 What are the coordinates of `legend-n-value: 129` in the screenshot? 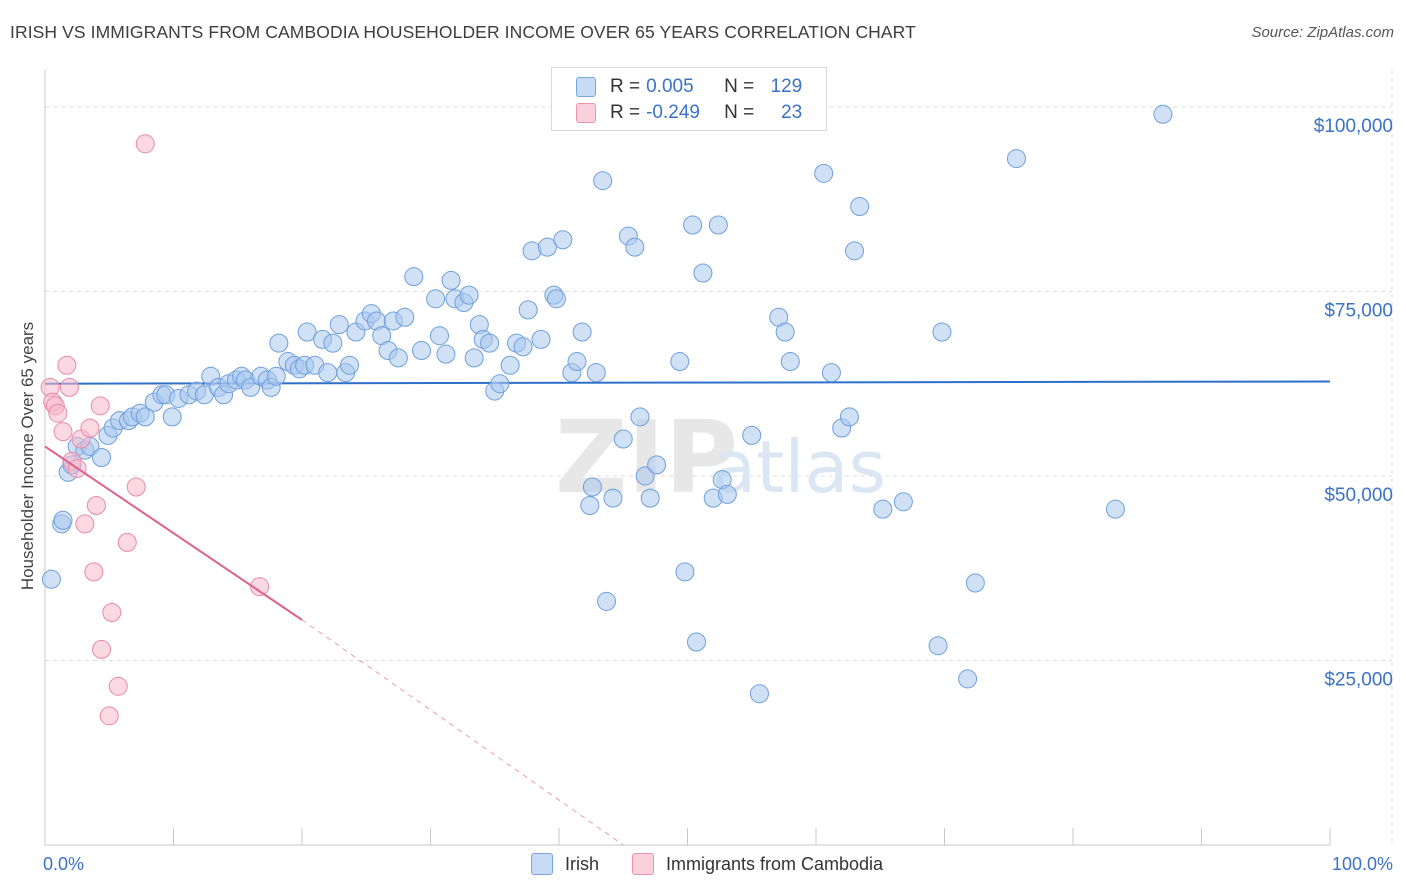 It's located at (786, 86).